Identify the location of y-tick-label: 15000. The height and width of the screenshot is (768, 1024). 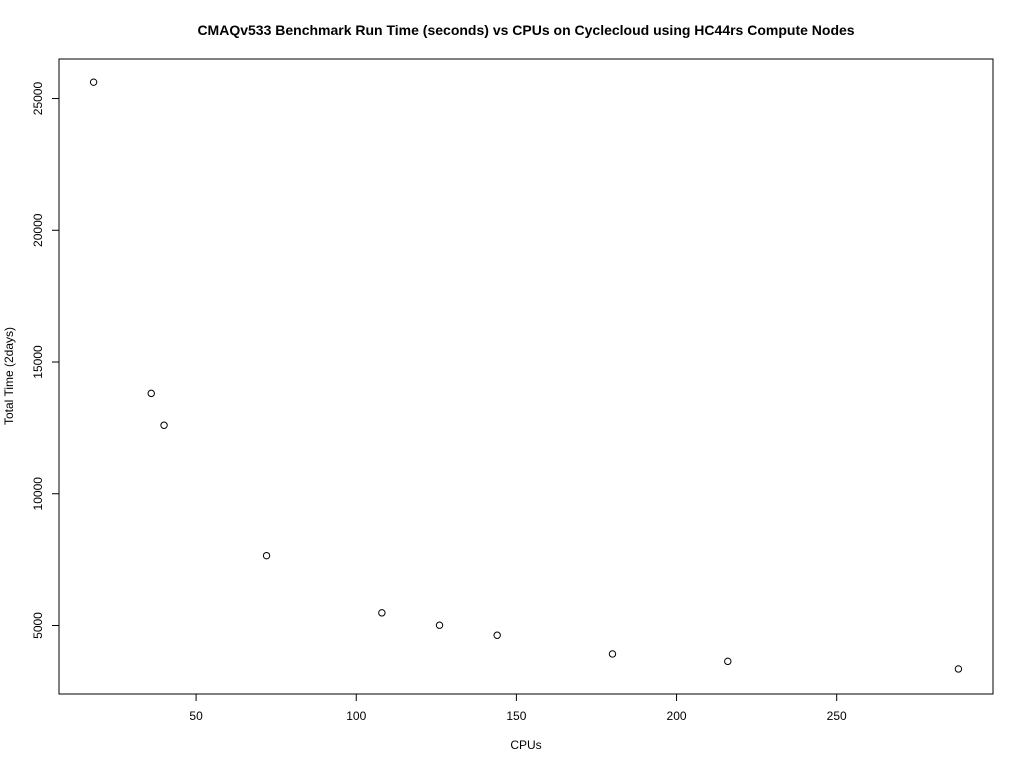
(38, 362).